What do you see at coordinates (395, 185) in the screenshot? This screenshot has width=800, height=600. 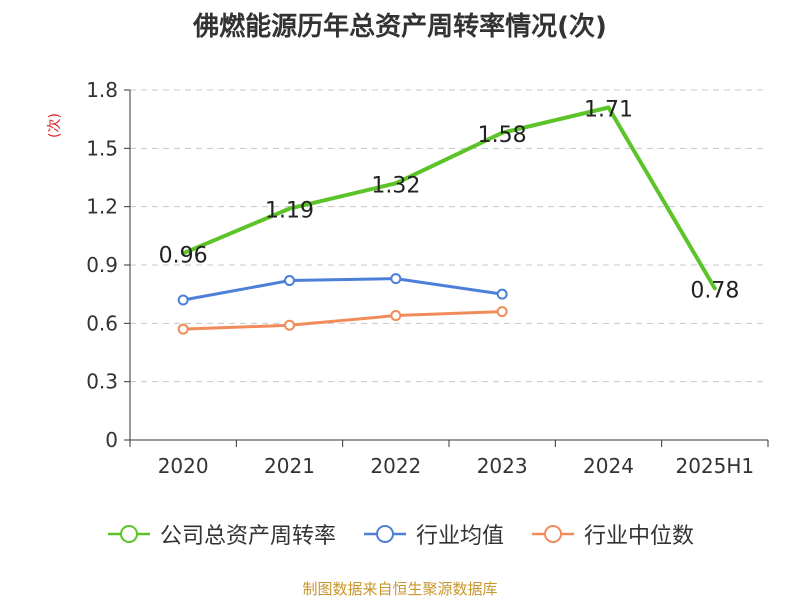 I see `data-label: 1.32` at bounding box center [395, 185].